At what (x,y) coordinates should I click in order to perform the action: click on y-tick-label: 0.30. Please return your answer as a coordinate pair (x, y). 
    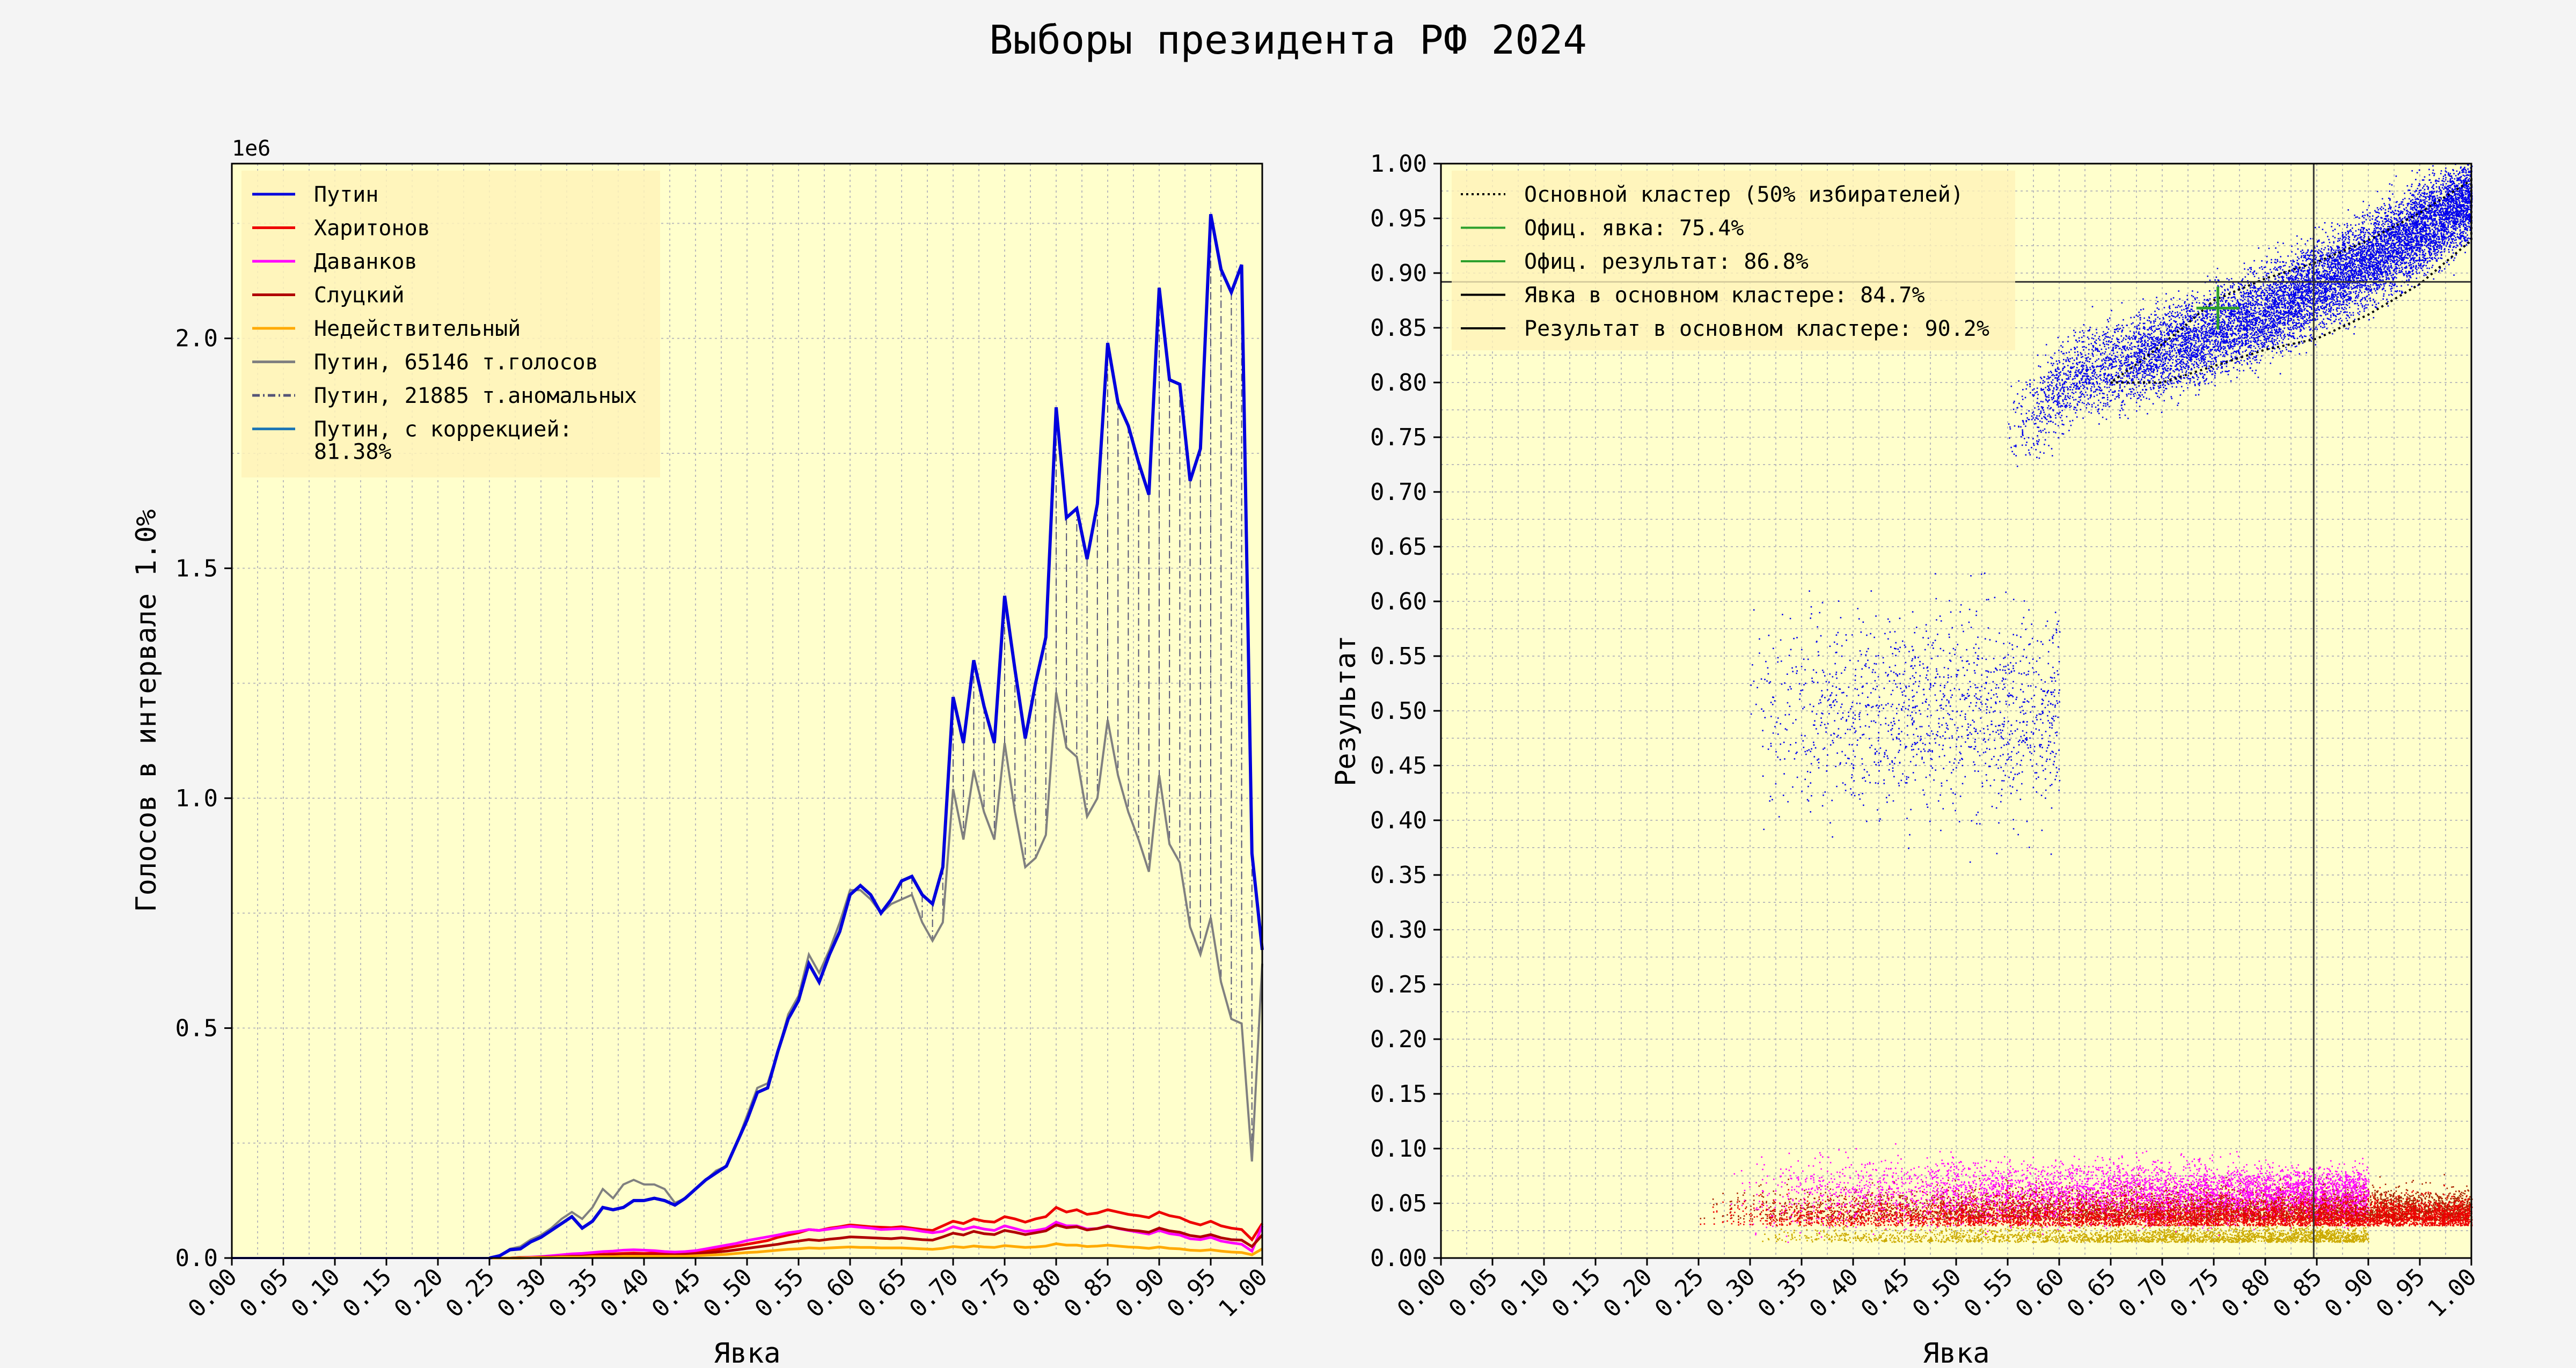
    Looking at the image, I should click on (1398, 930).